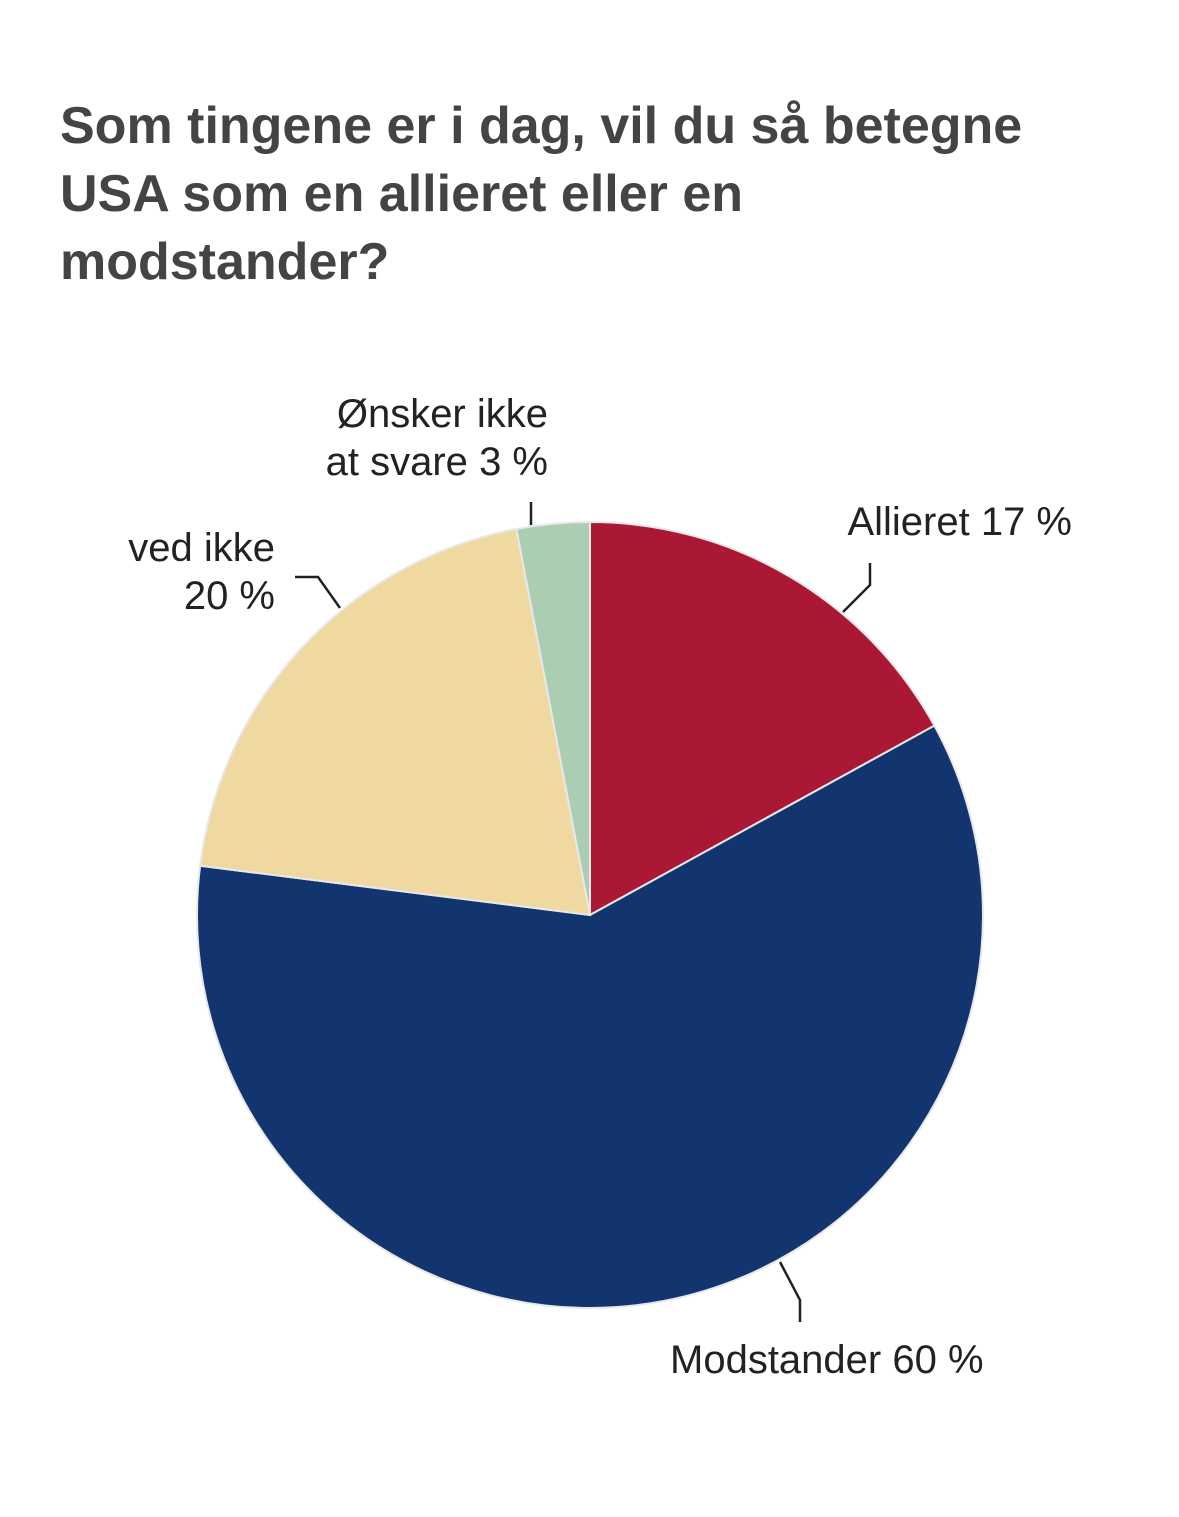 This screenshot has height=1517, width=1179. What do you see at coordinates (229, 596) in the screenshot?
I see `value-label: 20 %` at bounding box center [229, 596].